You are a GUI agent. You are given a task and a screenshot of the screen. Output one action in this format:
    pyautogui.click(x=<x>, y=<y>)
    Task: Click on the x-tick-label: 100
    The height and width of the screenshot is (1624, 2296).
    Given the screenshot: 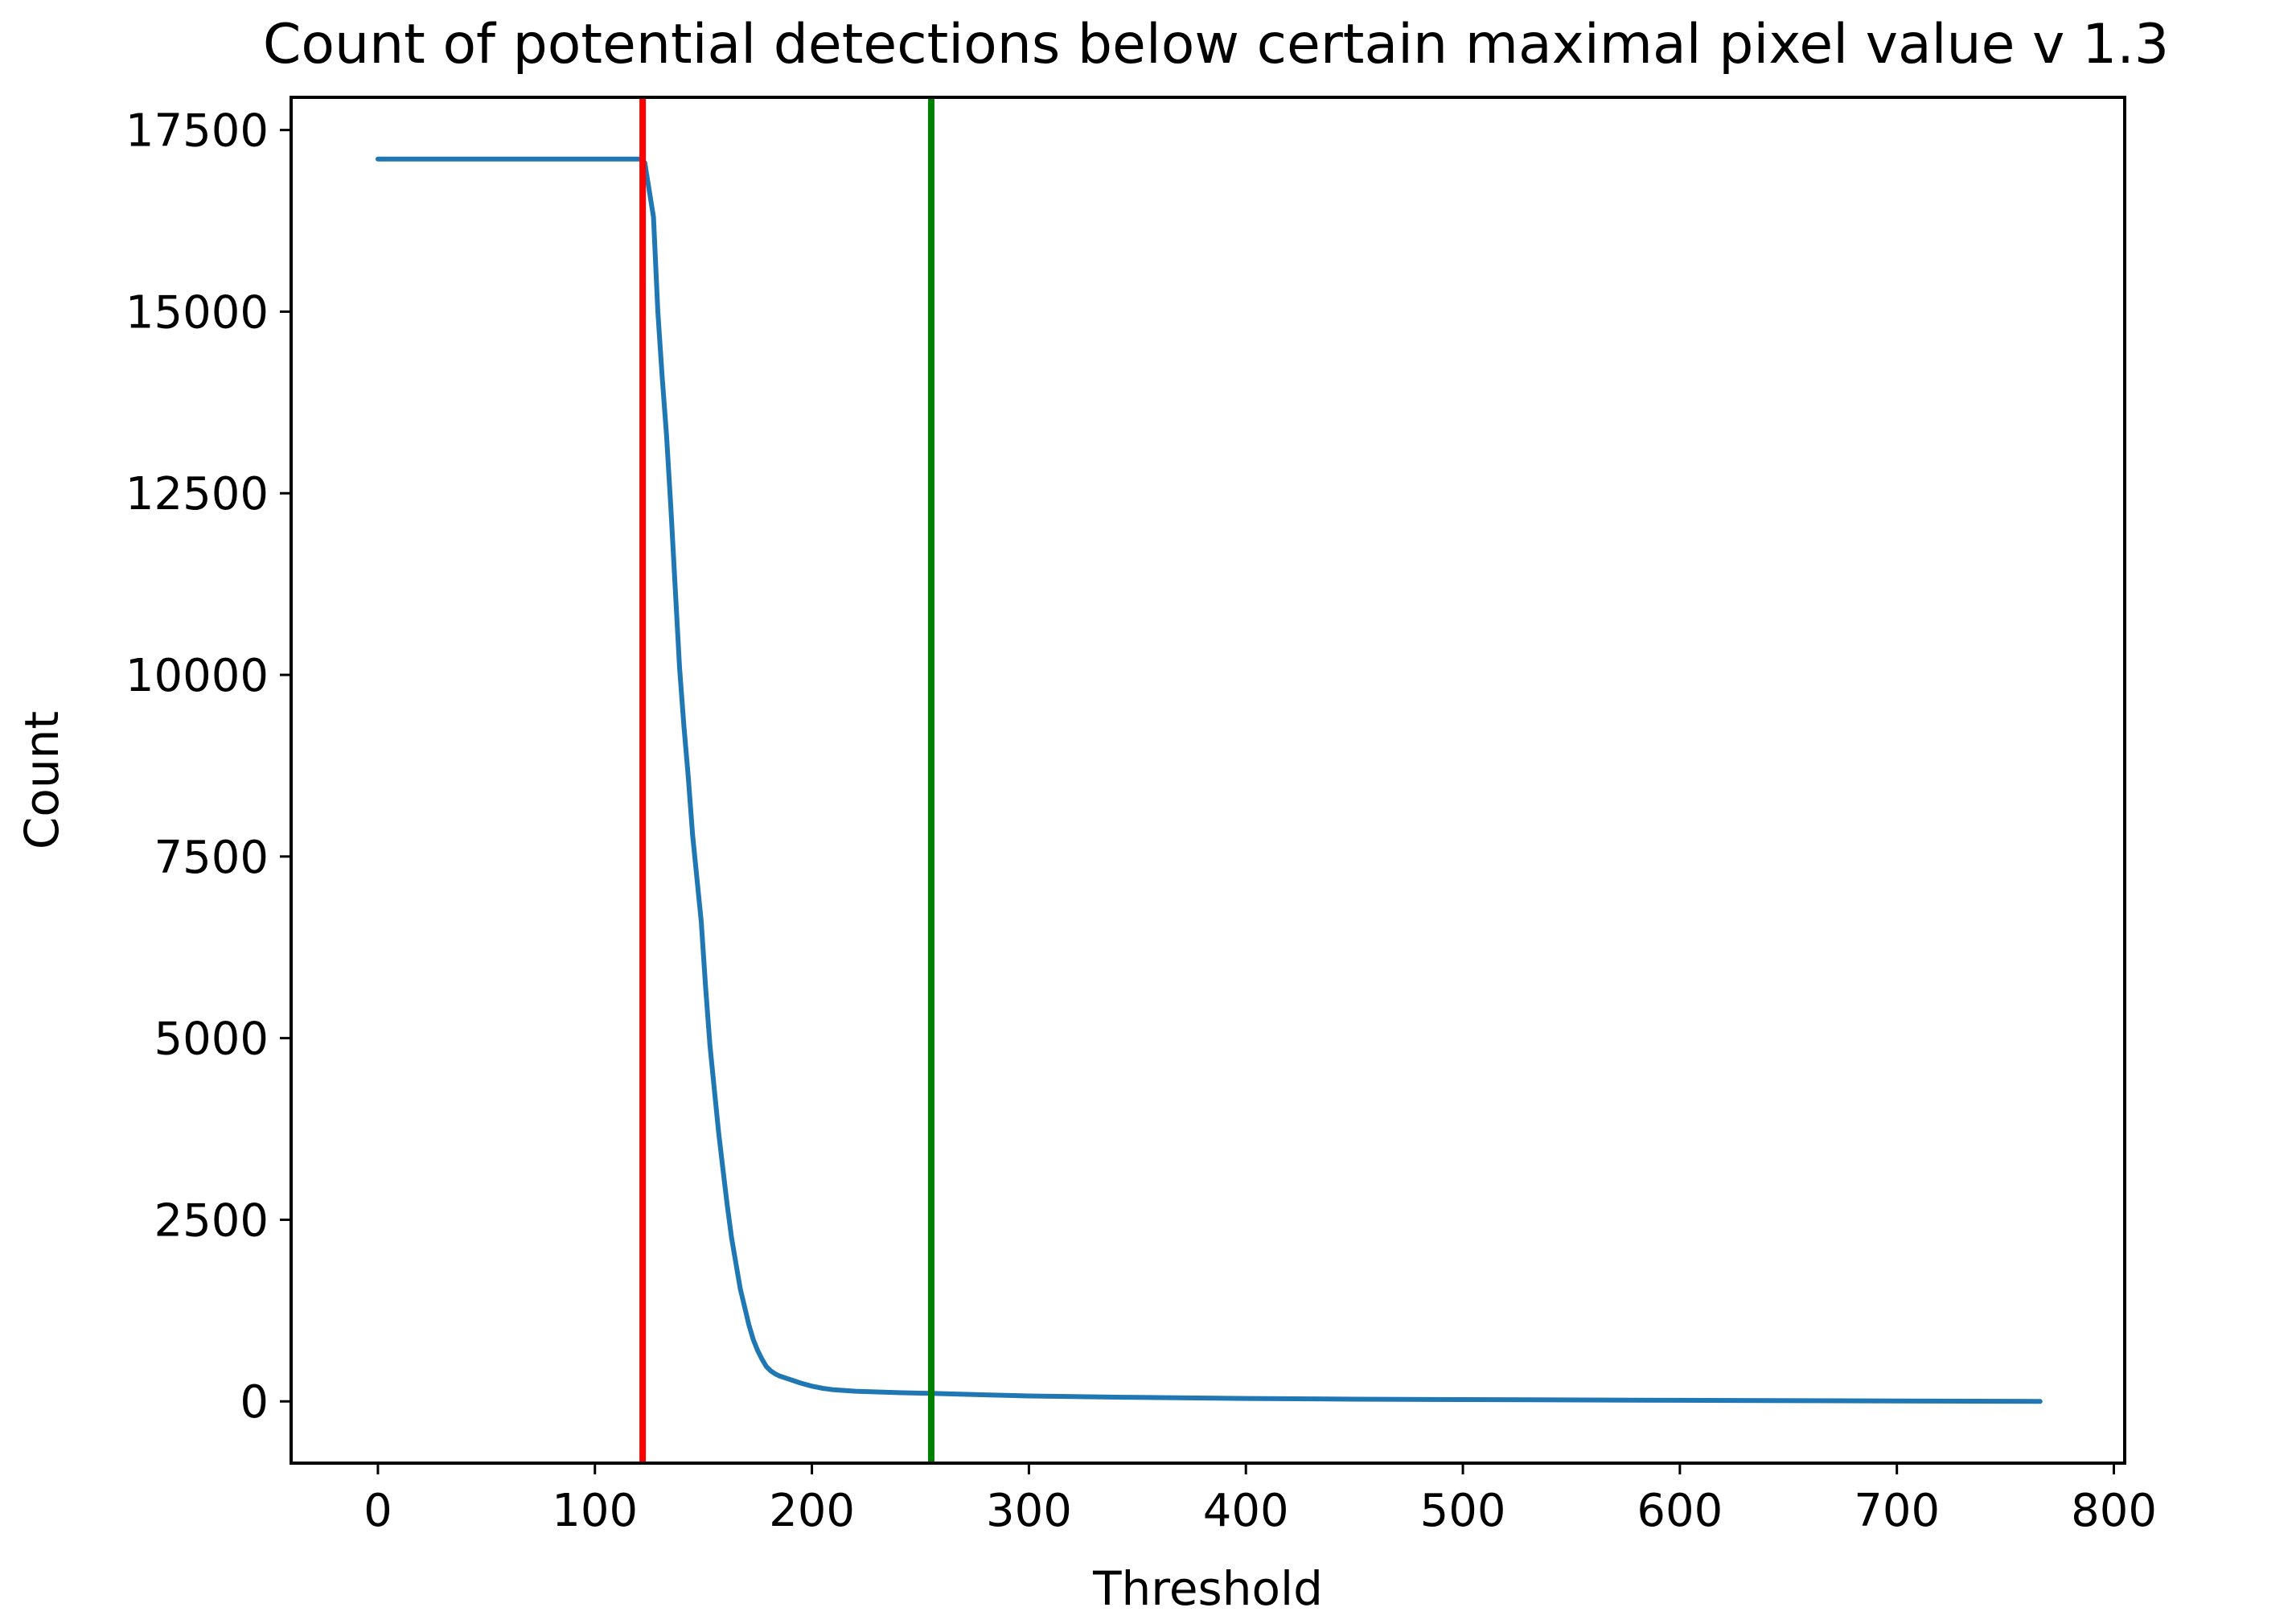 What is the action you would take?
    pyautogui.click(x=595, y=1511)
    